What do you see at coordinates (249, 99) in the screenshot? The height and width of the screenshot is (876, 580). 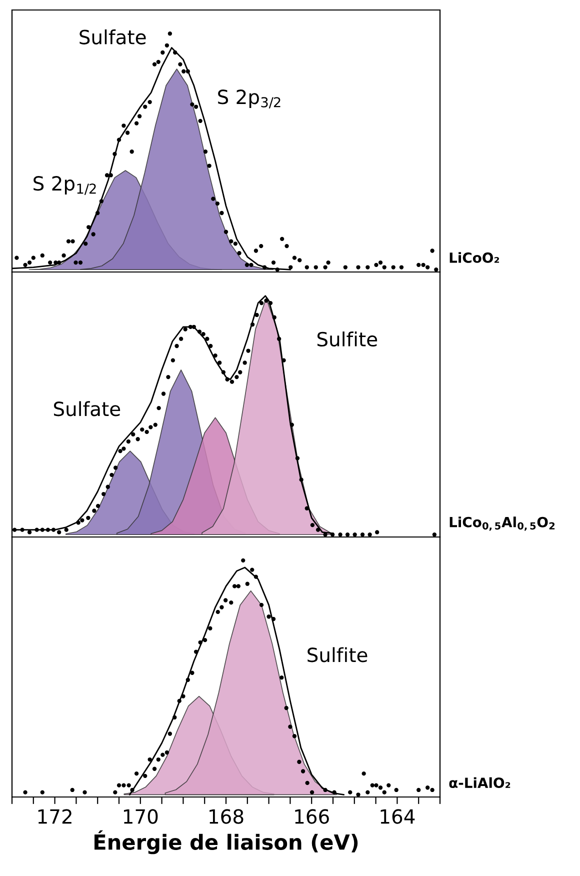 I see `annotation: S 2p$_{3/2}$` at bounding box center [249, 99].